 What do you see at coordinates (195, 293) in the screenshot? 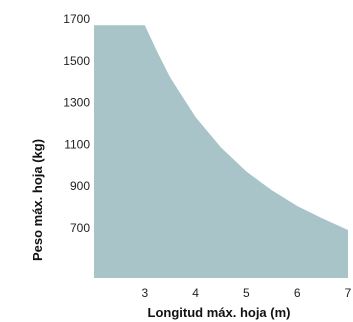
I see `x-tick-label: 4` at bounding box center [195, 293].